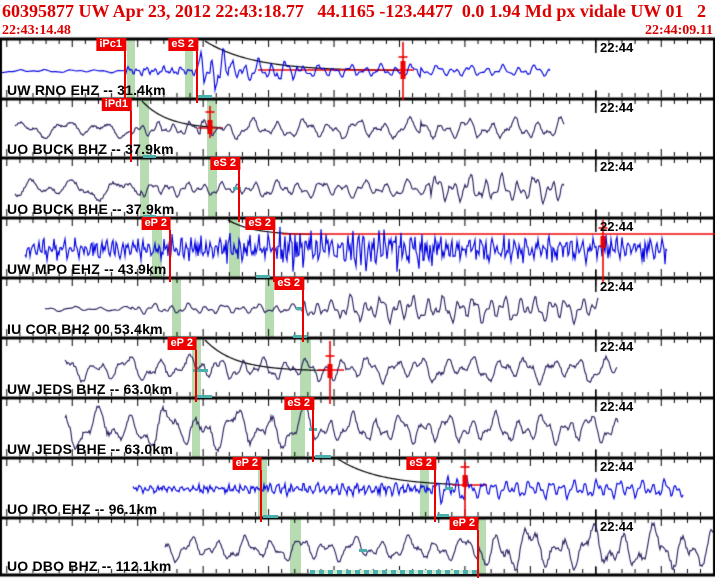  Describe the element at coordinates (85, 329) in the screenshot. I see `station-channel-label: IU COR BH2 00 53.4km` at that location.